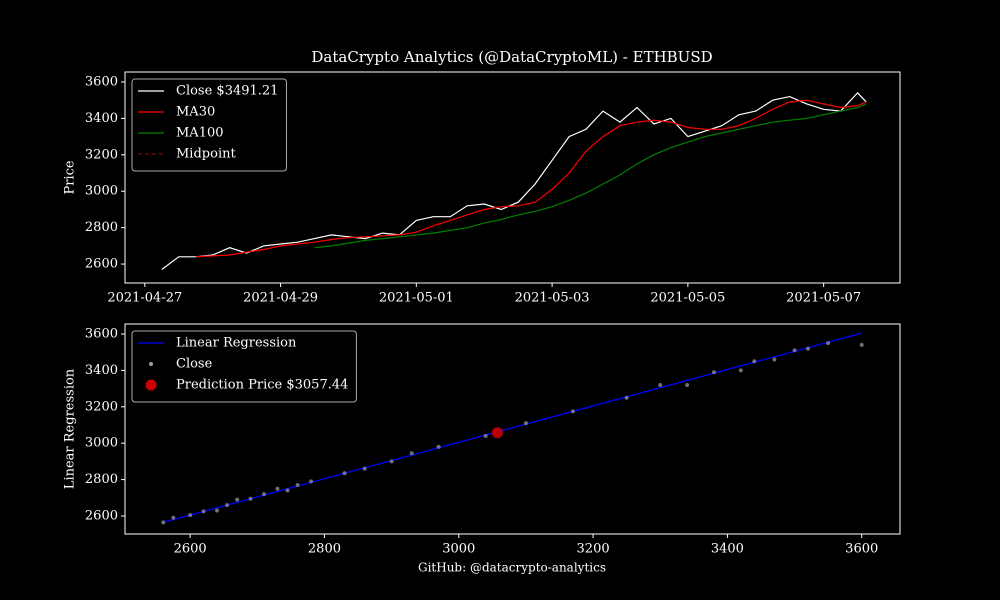 This screenshot has width=1000, height=600. I want to click on footer: GitHub: @datacrypto-analytics, so click(512, 568).